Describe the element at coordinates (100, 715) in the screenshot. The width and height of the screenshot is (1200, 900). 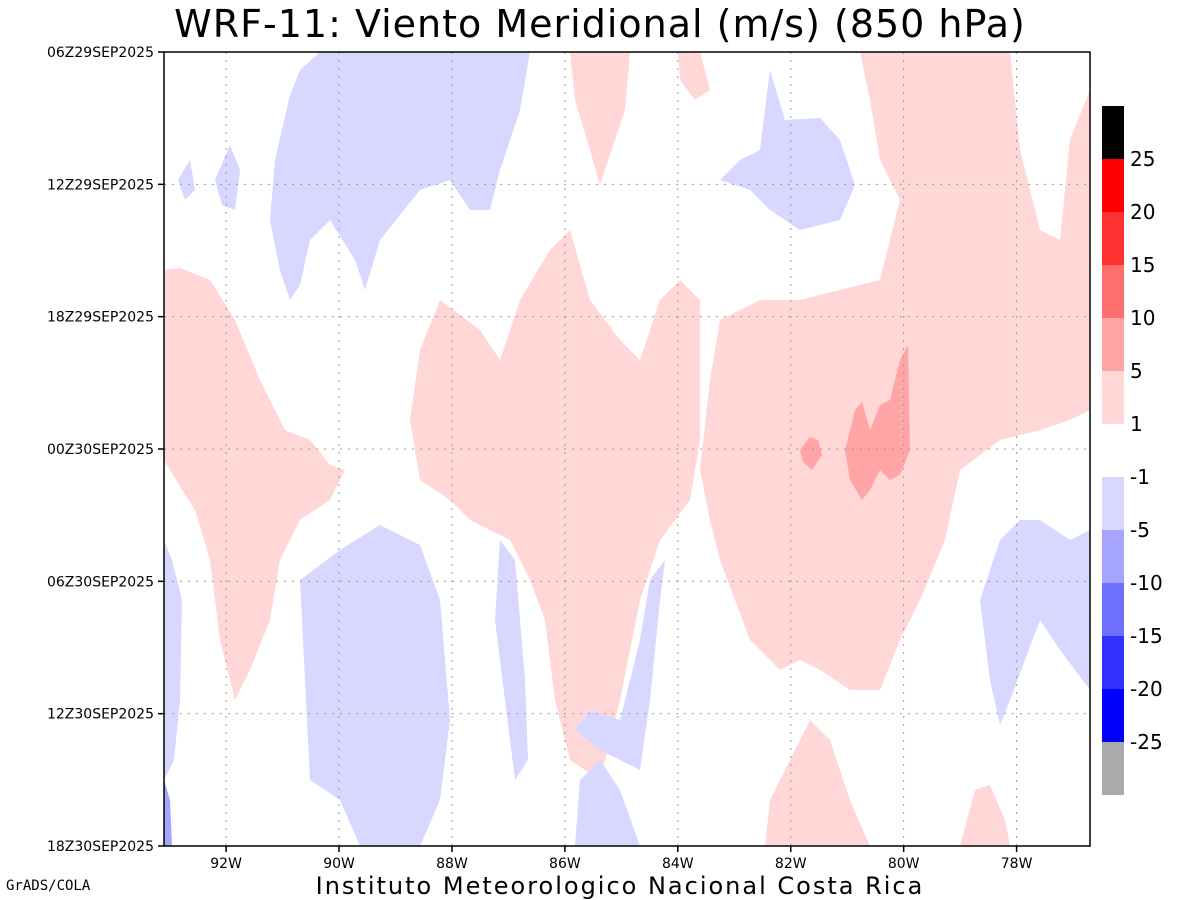
I see `y-tick-label: 12Z30SEP2025` at that location.